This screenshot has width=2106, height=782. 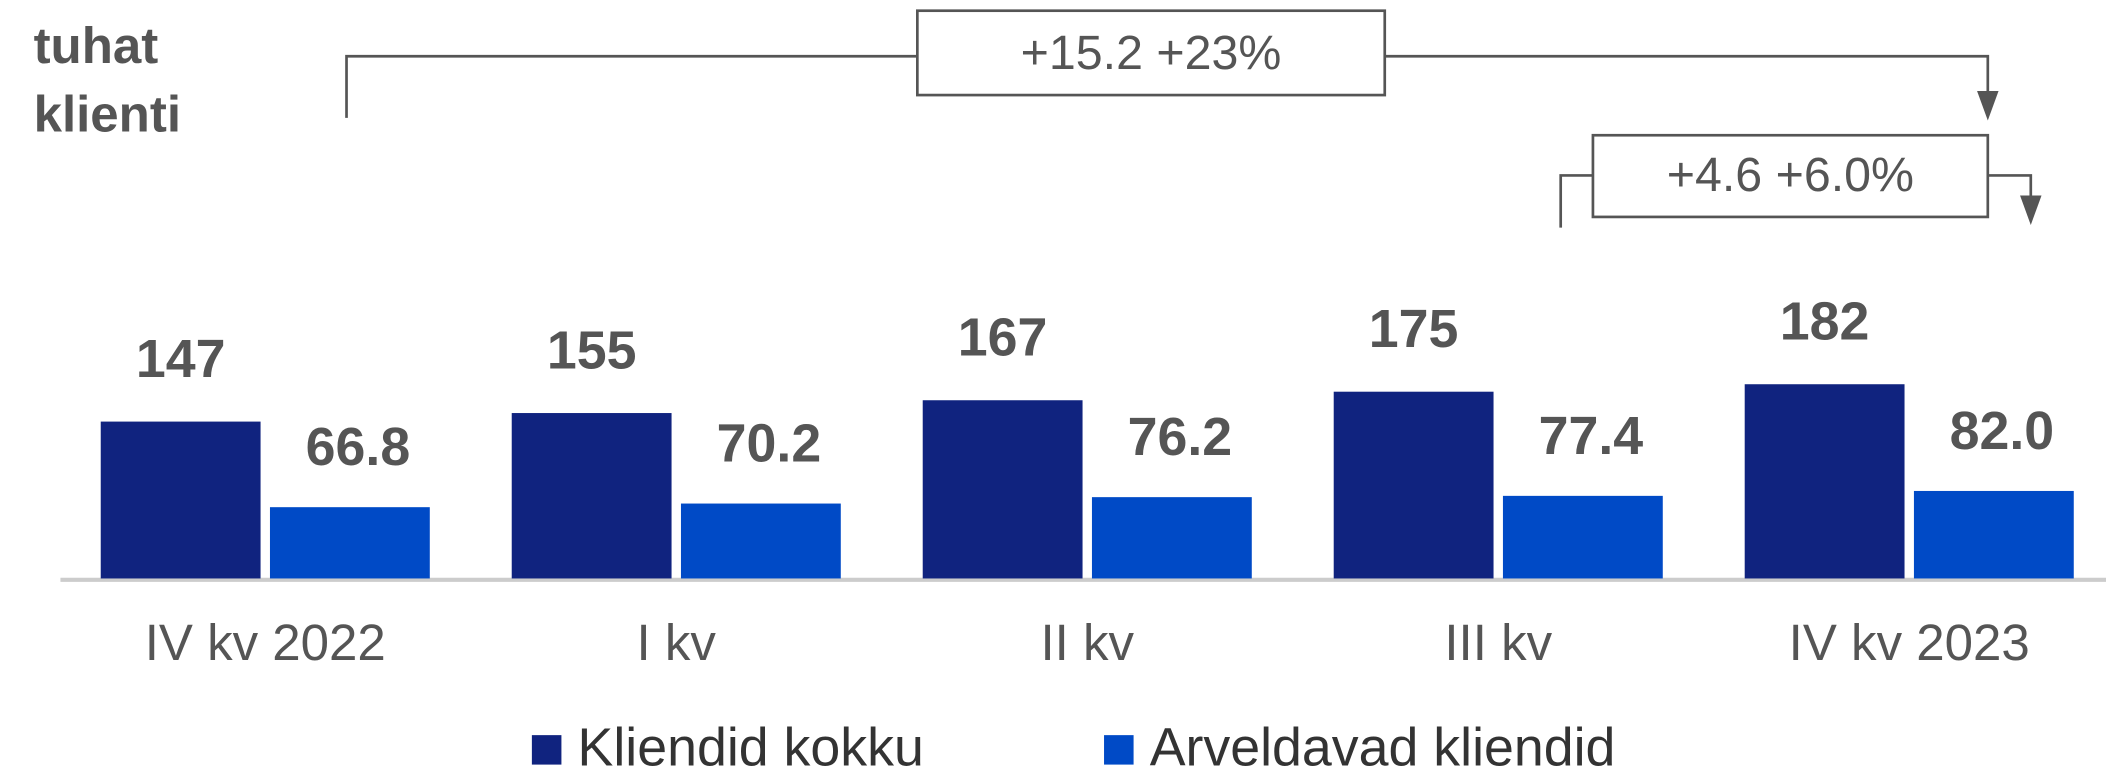 I want to click on x-tick-label: I kv, so click(x=677, y=642).